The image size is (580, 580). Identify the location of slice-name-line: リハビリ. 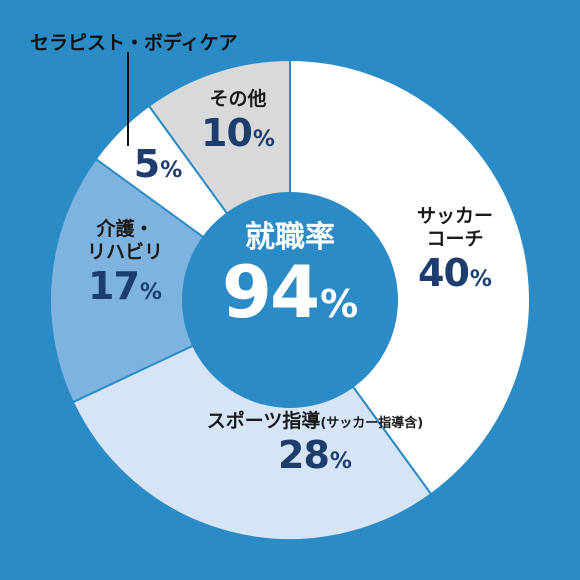
(124, 251).